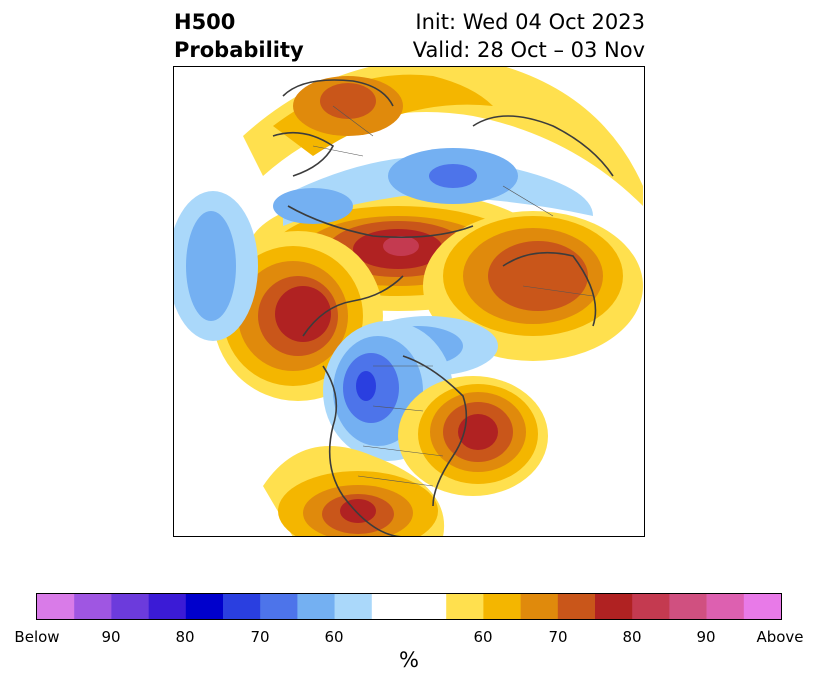  I want to click on cbar-tick-above-80: 80, so click(632, 637).